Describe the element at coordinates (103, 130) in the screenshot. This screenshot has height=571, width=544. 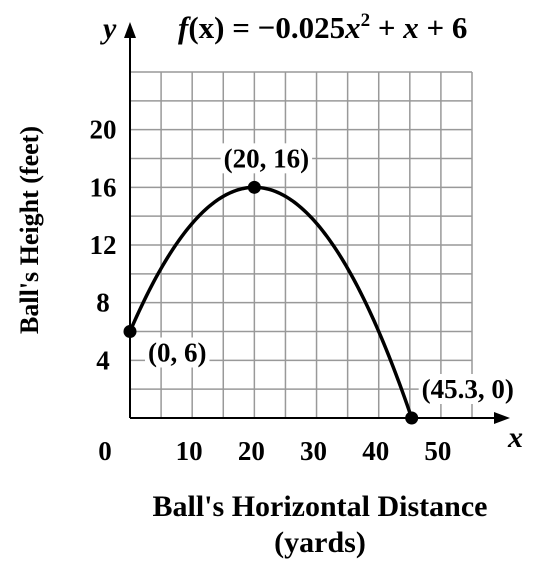
I see `y-tick-label: 20` at that location.